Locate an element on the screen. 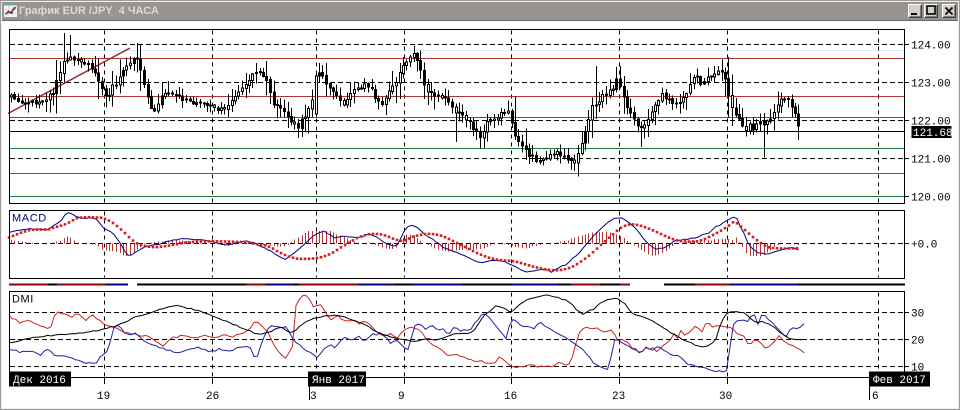 The width and height of the screenshot is (960, 410). svg-text: 19 is located at coordinates (103, 397).